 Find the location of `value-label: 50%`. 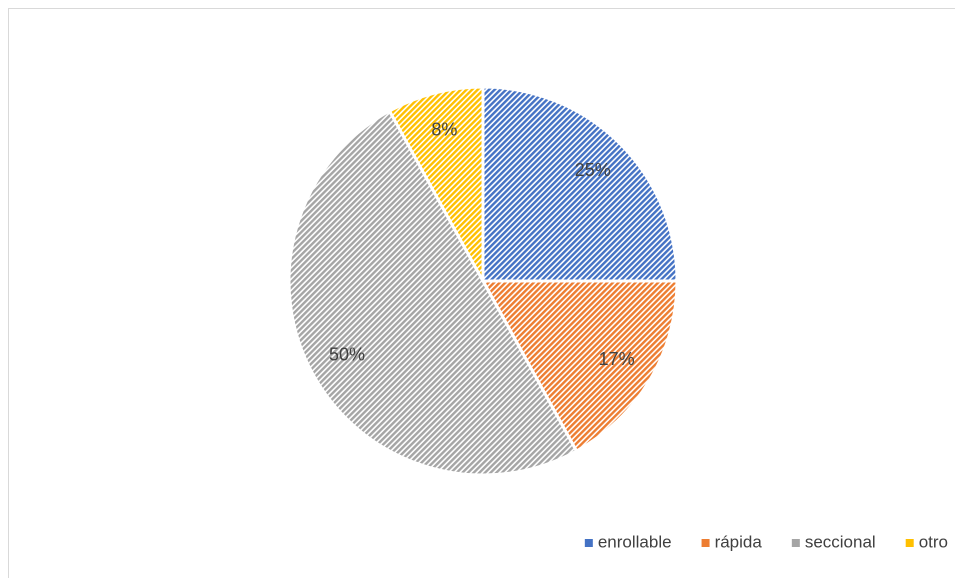

value-label: 50% is located at coordinates (347, 355).